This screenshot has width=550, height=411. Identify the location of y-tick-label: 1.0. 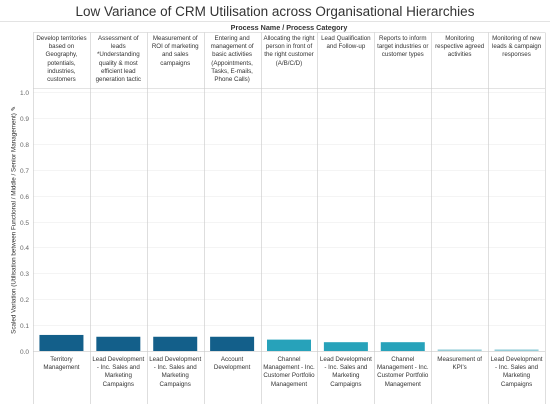
(24, 93).